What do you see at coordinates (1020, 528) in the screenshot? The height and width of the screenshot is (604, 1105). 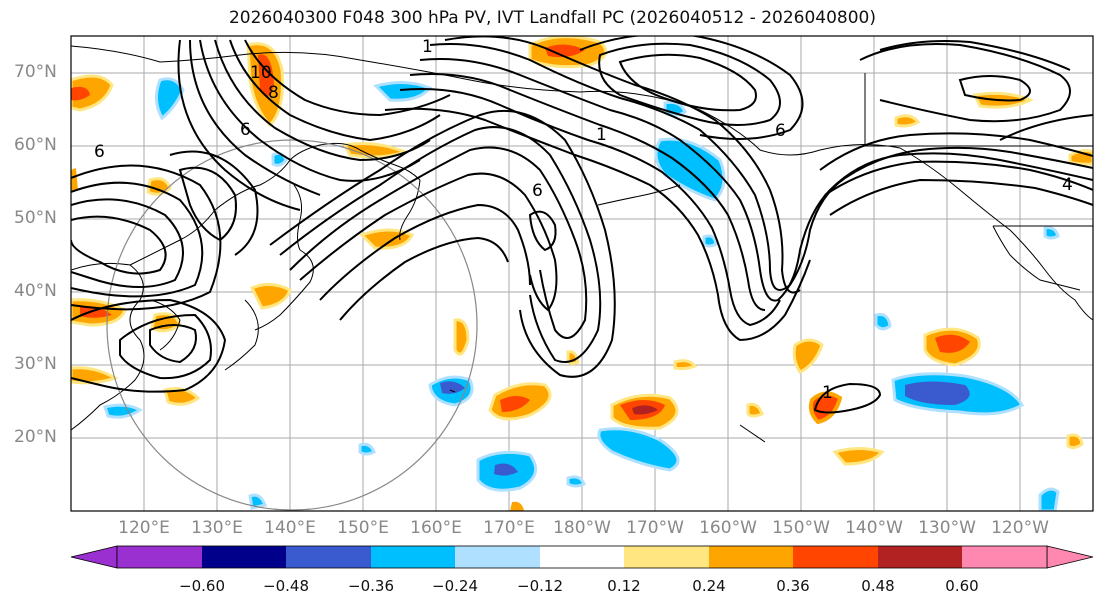 I see `lon-label: 120°W` at bounding box center [1020, 528].